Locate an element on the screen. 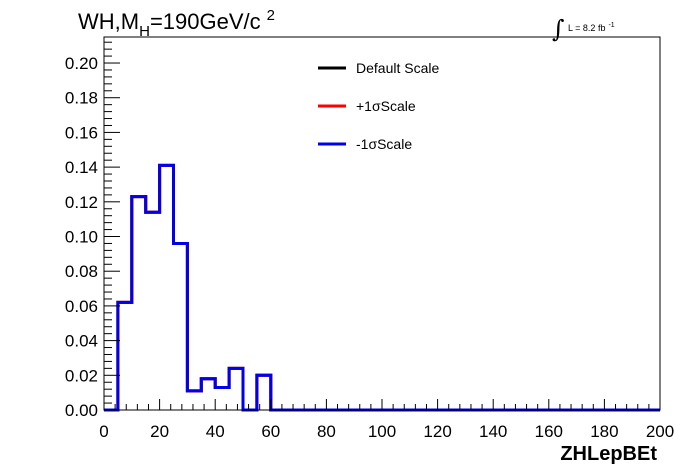  luminosity-label: L = 8.2 fb -1 is located at coordinates (591, 27).